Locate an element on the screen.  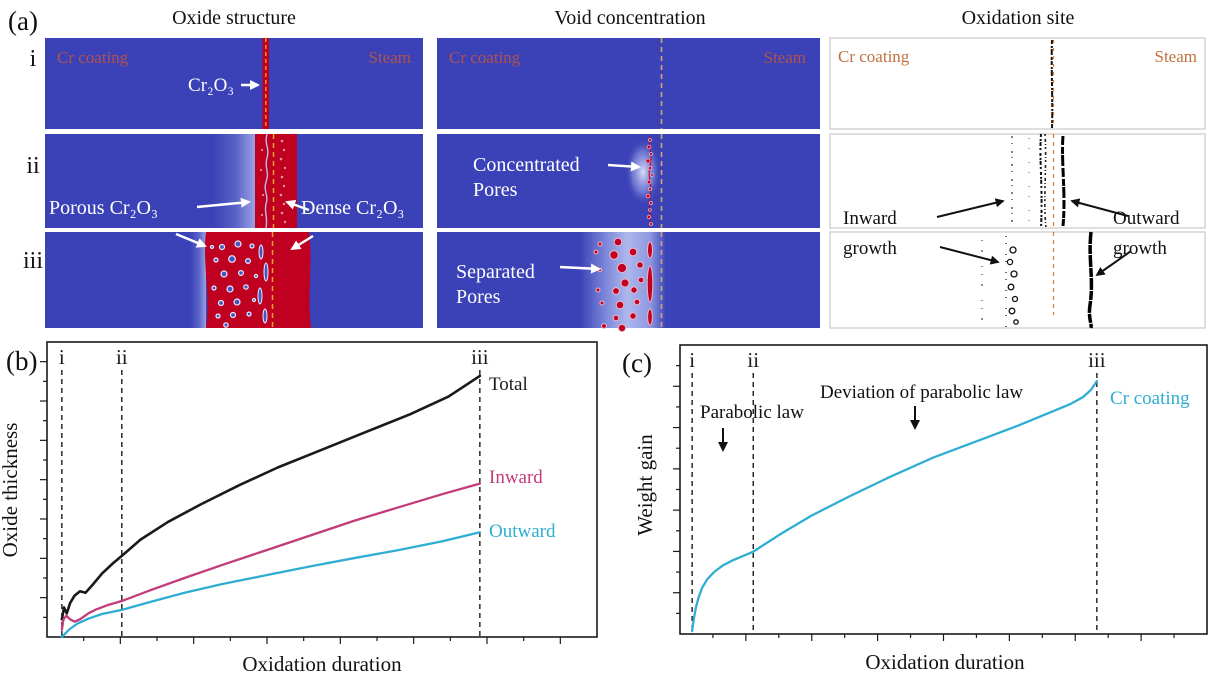
oxide-structure-row-ii: Porous Cr₂O₃ Dense Cr₂O₃ is located at coordinates (234, 181).